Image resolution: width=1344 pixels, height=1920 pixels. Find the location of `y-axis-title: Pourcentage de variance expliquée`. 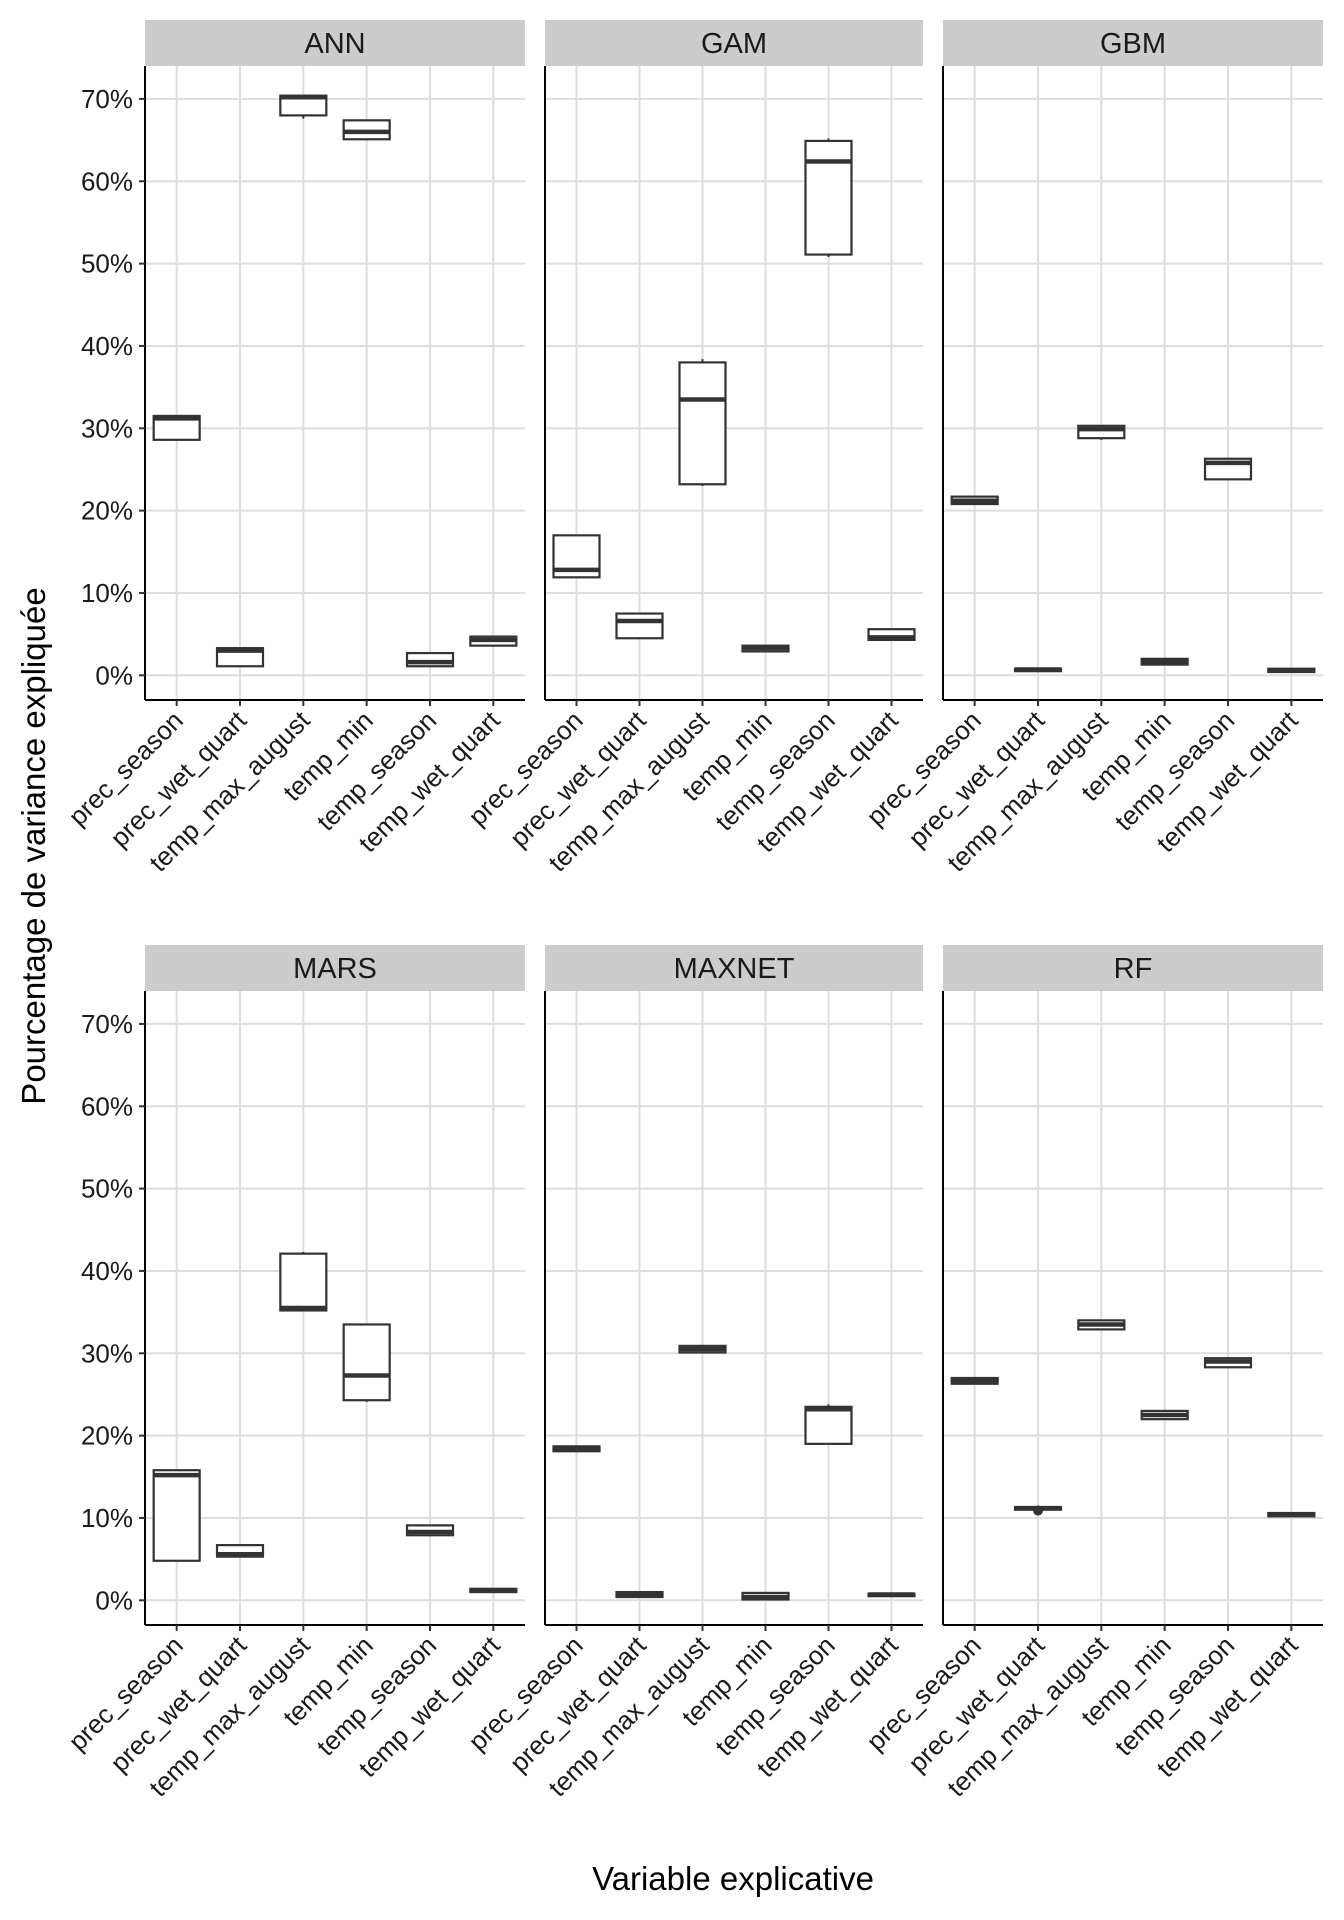

y-axis-title: Pourcentage de variance expliquée is located at coordinates (33, 845).